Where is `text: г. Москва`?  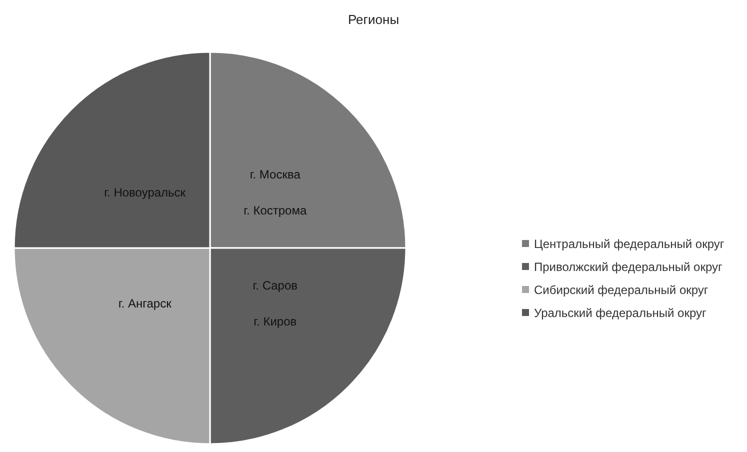 text: г. Москва is located at coordinates (275, 175).